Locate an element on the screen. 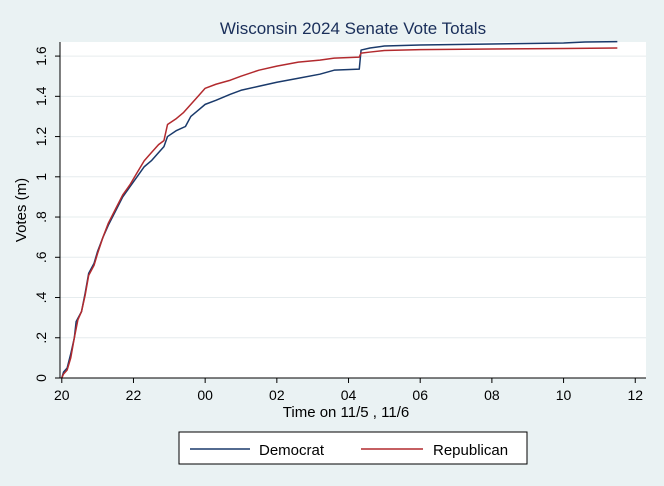 This screenshot has width=664, height=486. x-tick-label: 06 is located at coordinates (420, 395).